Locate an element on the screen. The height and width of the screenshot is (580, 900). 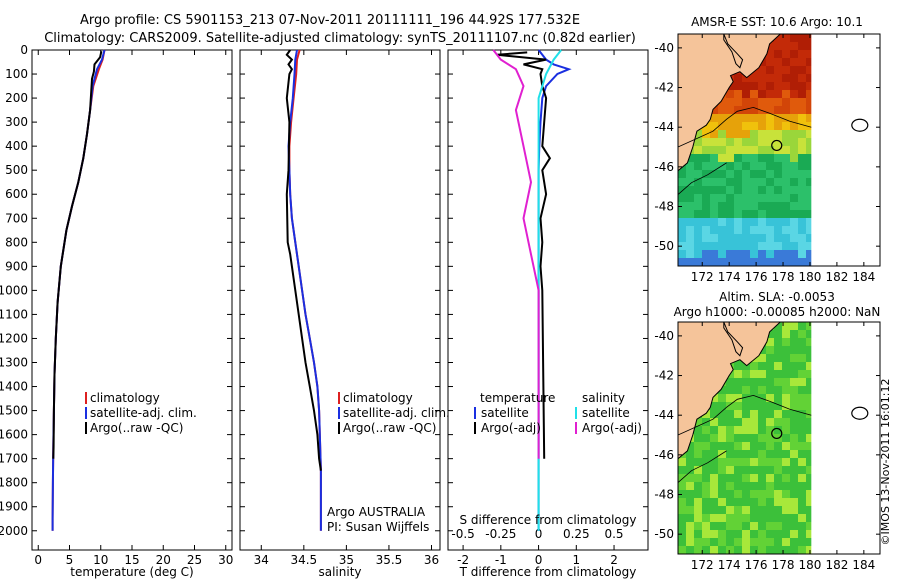
land-north-island is located at coordinates (733, 51).